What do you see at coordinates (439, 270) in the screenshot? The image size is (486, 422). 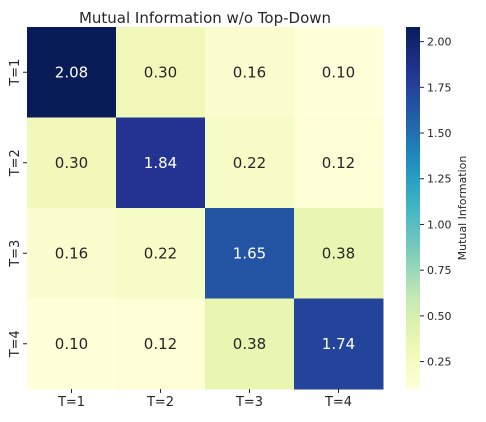 I see `colorbar-tick-label: 0.75` at bounding box center [439, 270].